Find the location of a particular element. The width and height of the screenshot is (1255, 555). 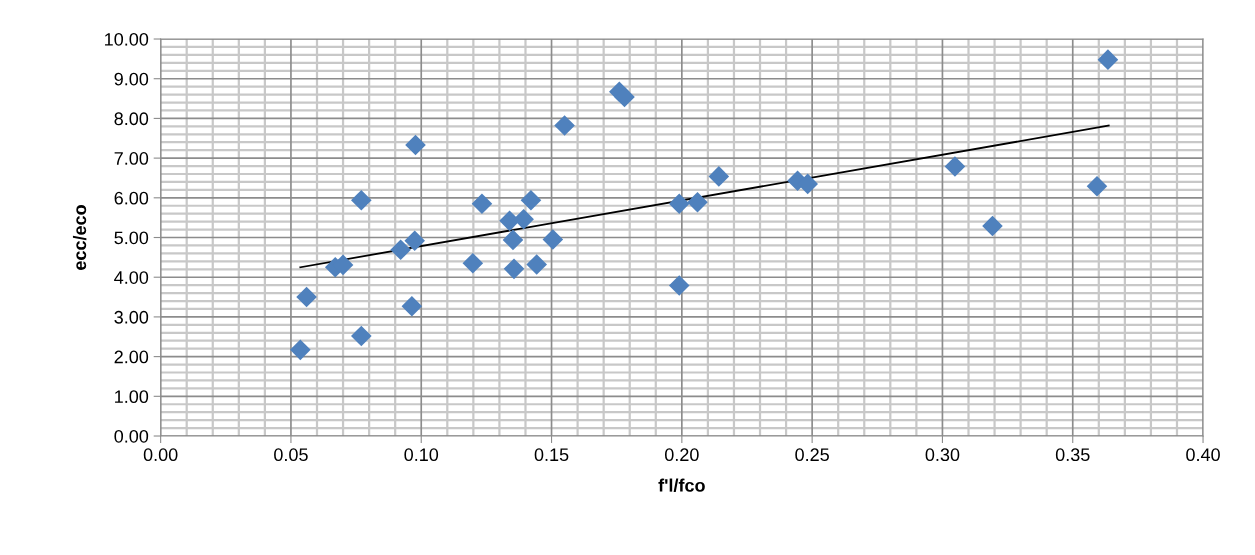

x-tick-label: 0.30 is located at coordinates (942, 455).